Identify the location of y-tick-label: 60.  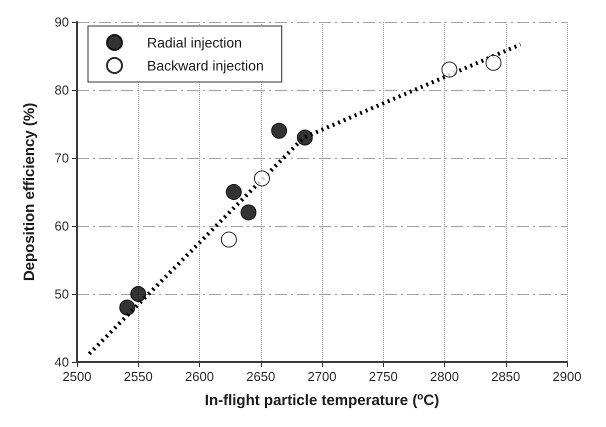
(61, 226).